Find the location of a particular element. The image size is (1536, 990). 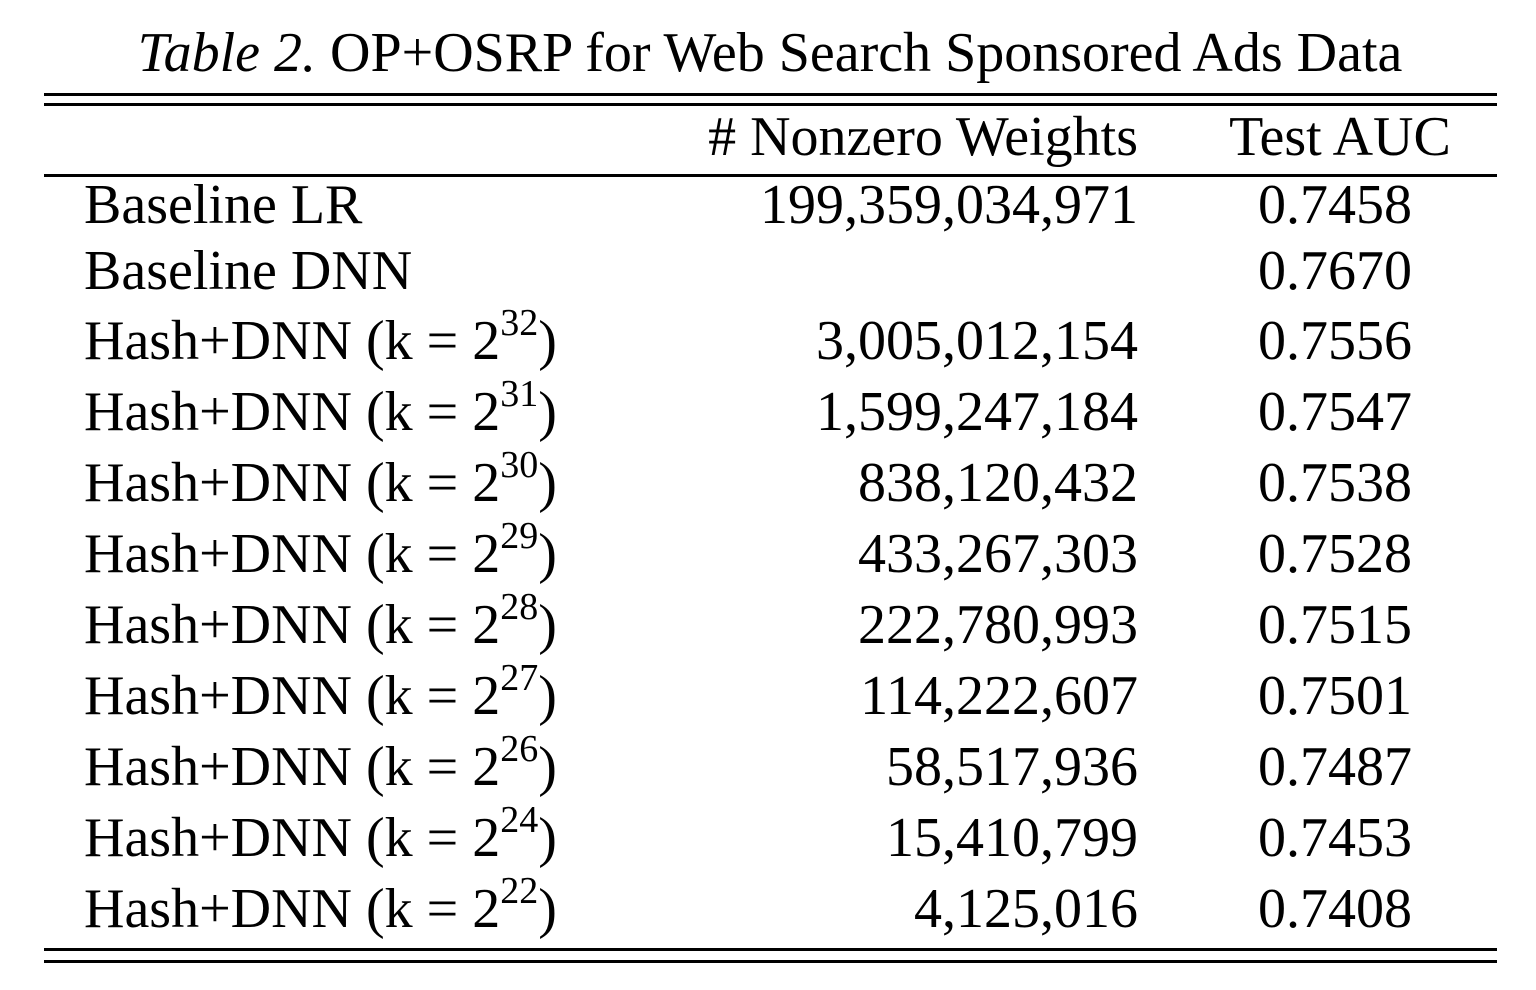

exponent: 27 is located at coordinates (519, 678).